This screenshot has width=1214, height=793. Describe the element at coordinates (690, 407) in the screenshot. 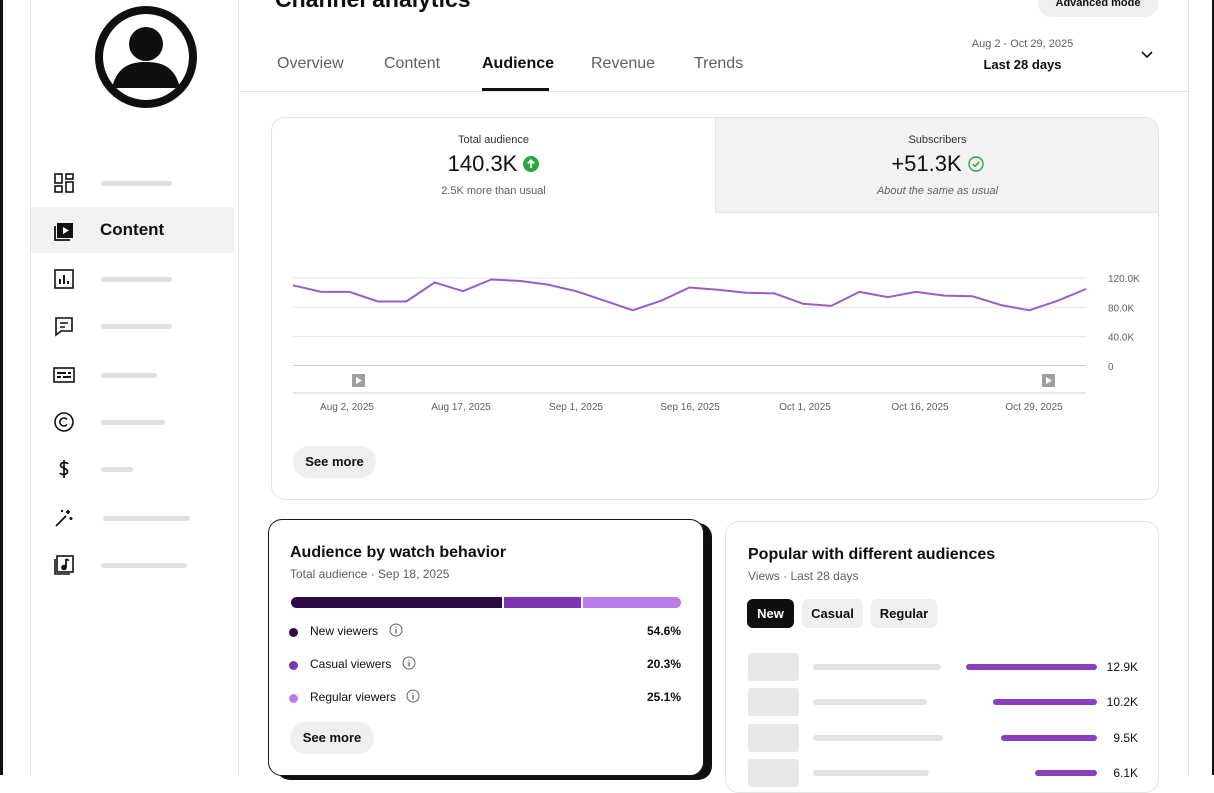

I see `x-tick-label: Sep 16, 2025` at that location.